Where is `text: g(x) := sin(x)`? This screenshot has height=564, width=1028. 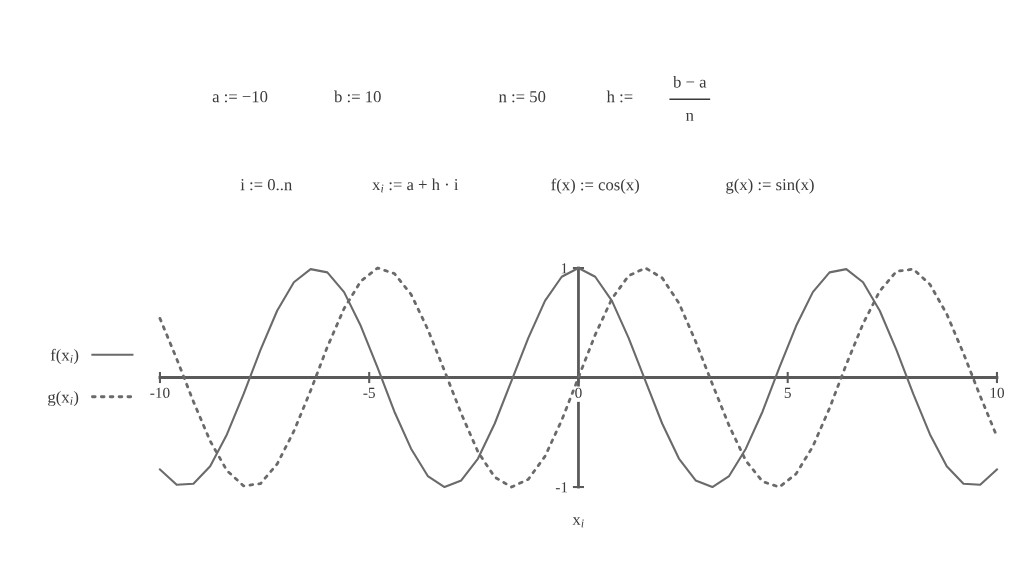 text: g(x) := sin(x) is located at coordinates (770, 186).